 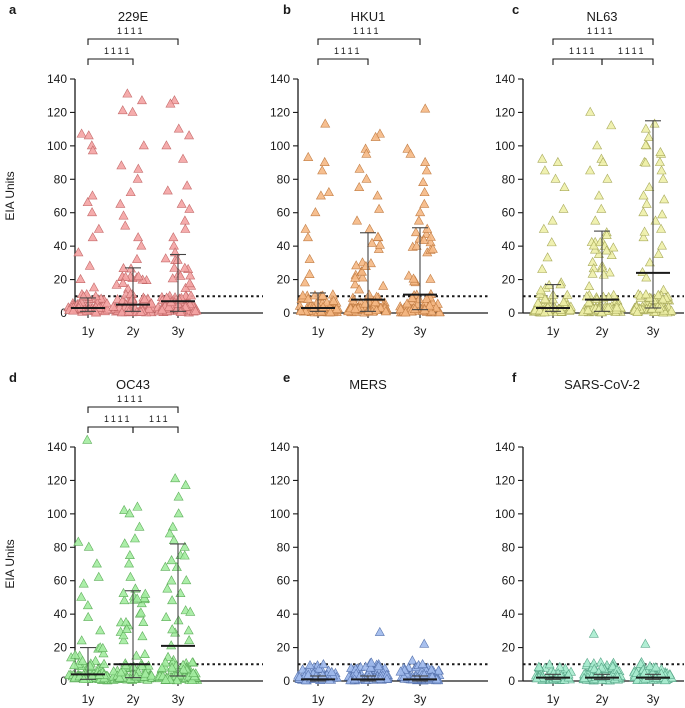 I want to click on y-tick-label: 120, so click(x=280, y=112).